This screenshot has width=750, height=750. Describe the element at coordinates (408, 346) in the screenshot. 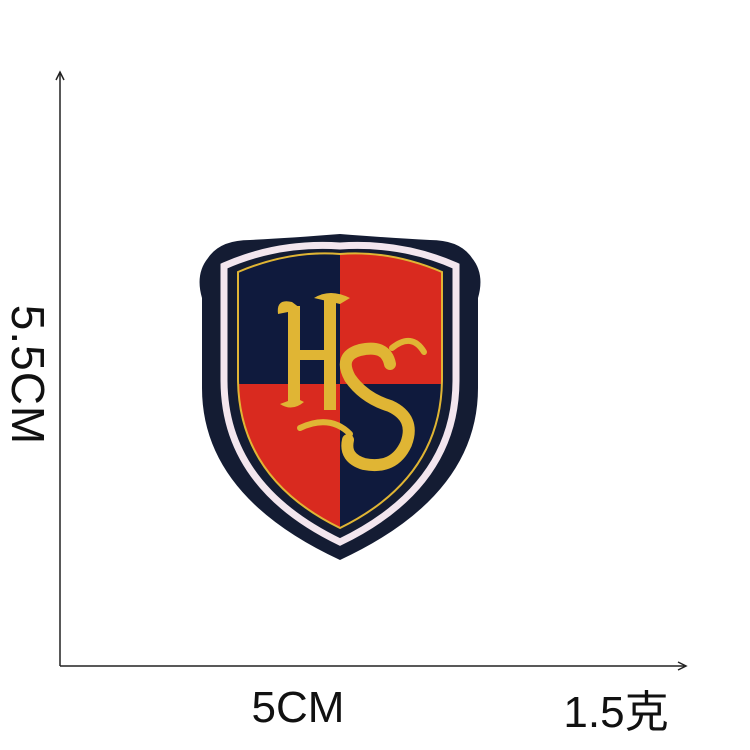

I see `monogram-top-swash` at that location.